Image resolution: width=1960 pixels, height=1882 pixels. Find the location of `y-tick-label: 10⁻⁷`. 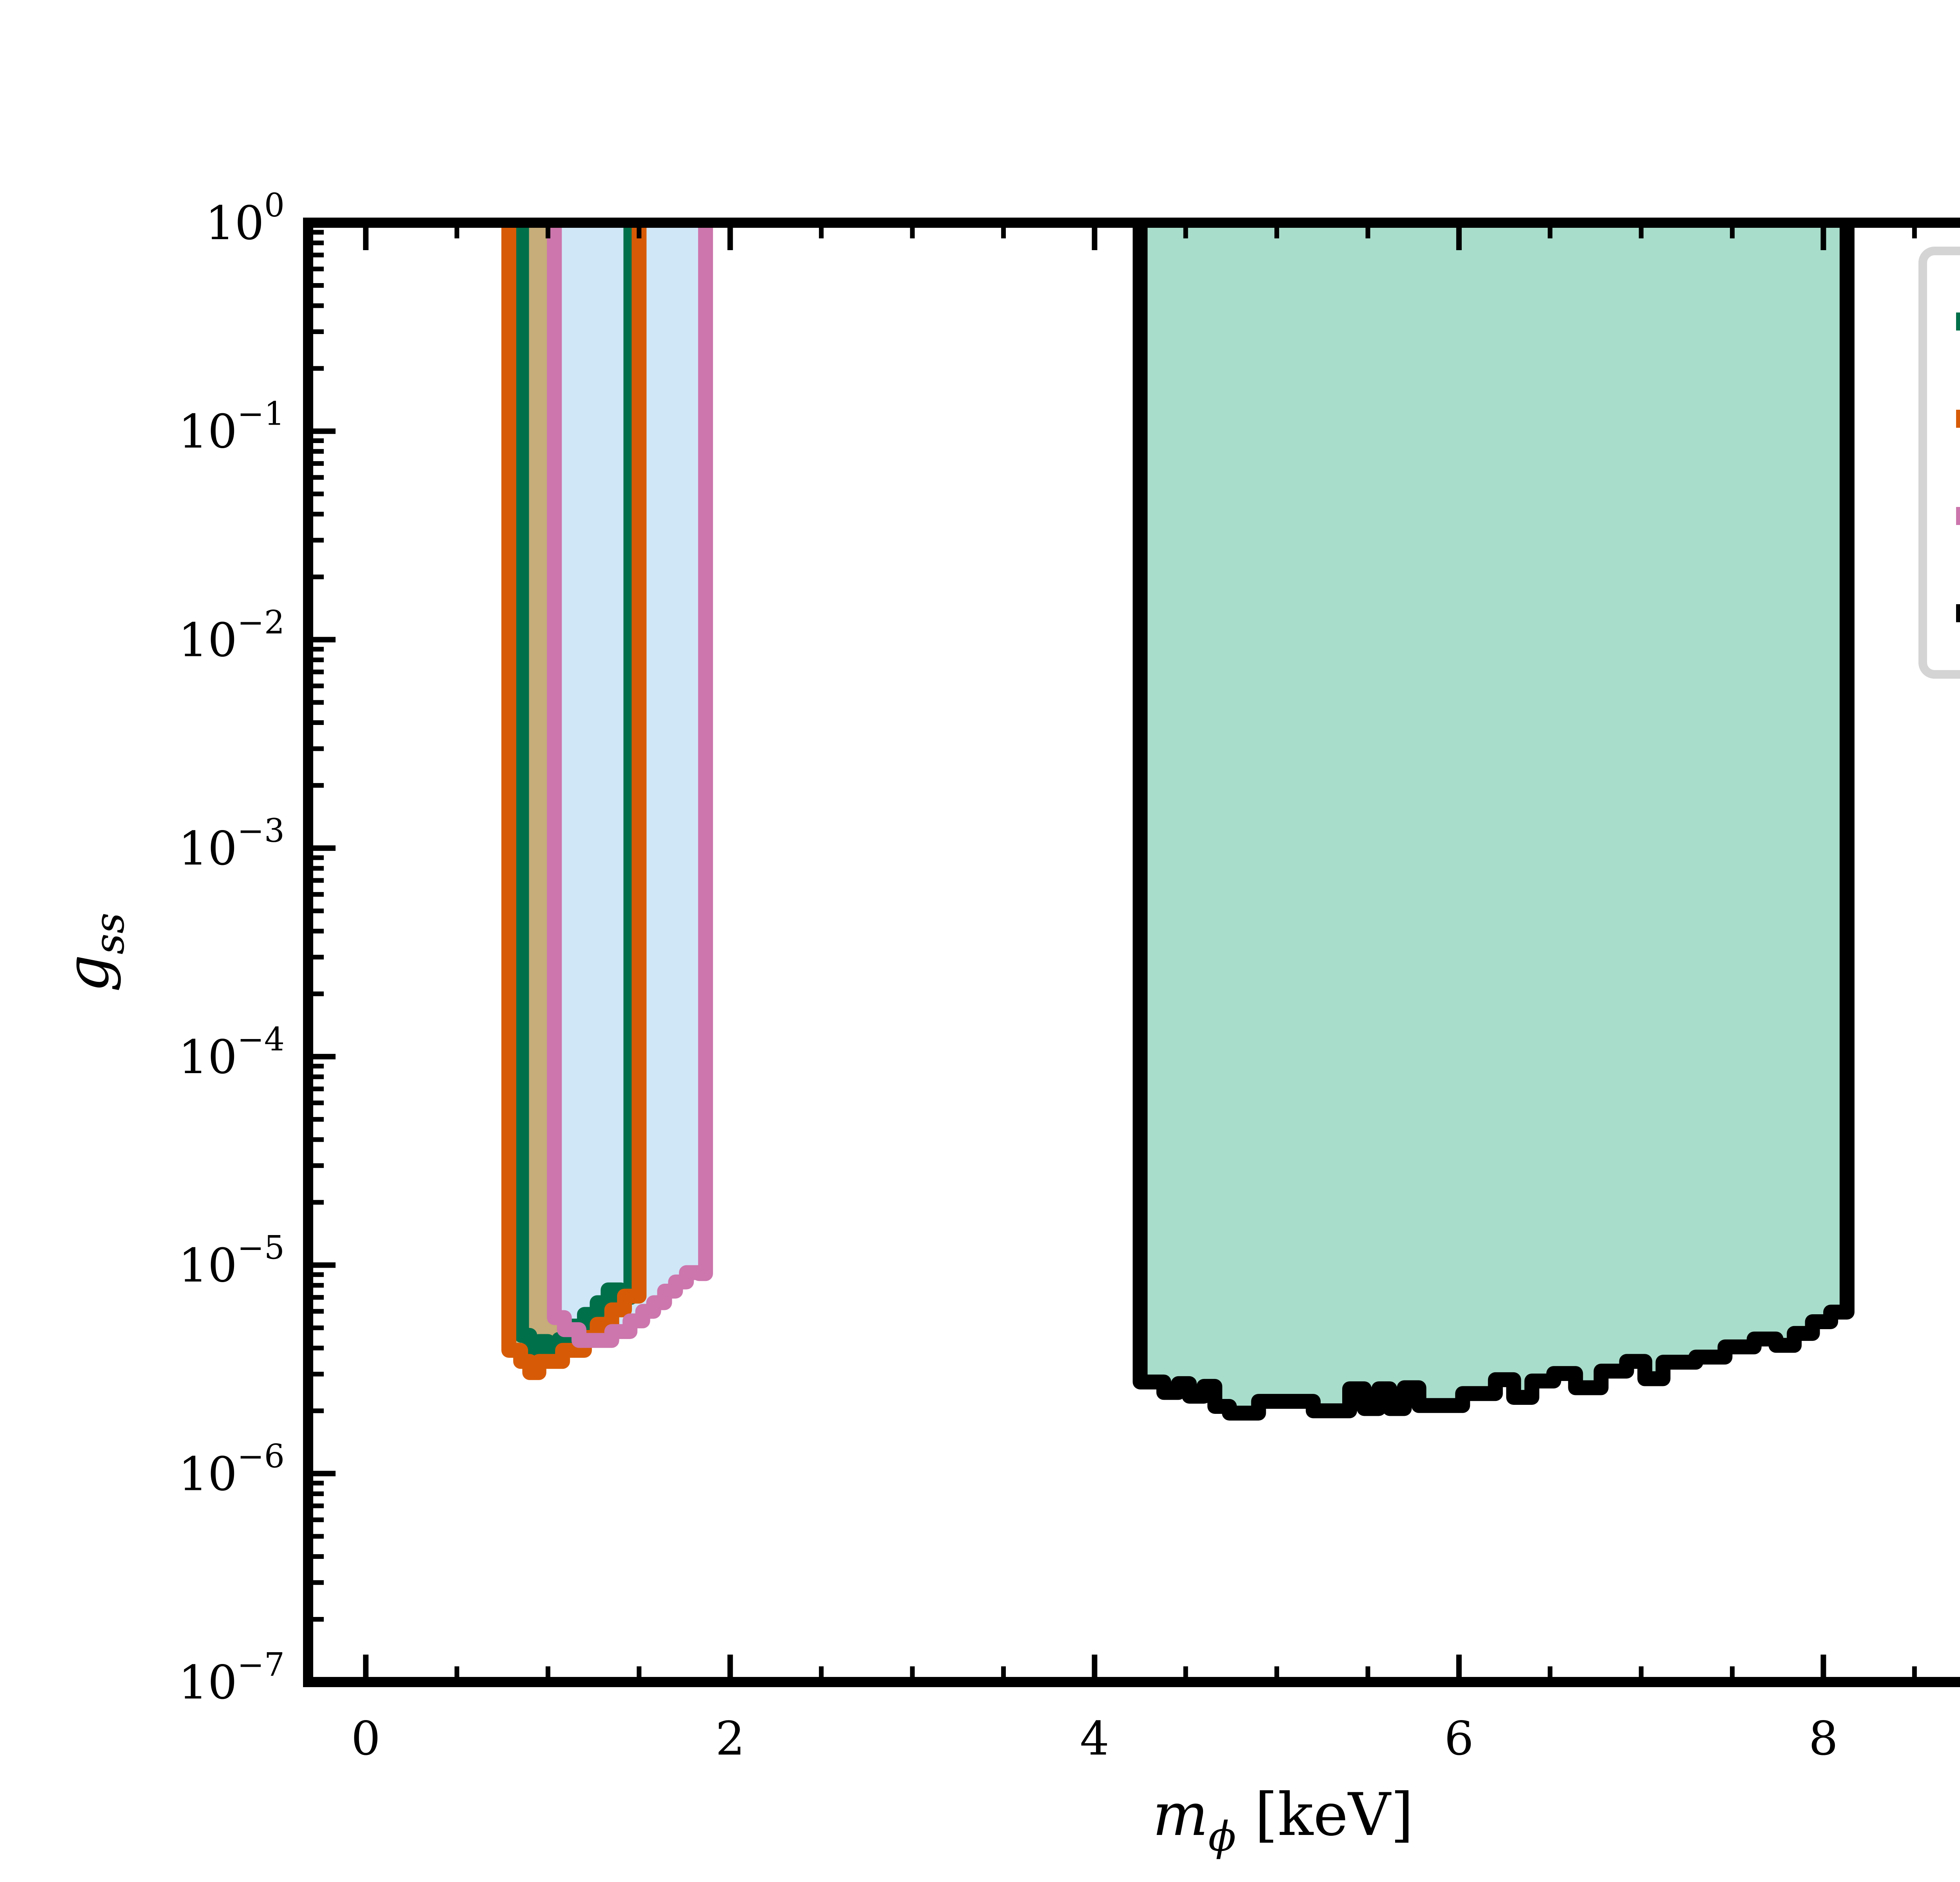

y-tick-label: 10⁻⁷ is located at coordinates (231, 1677).